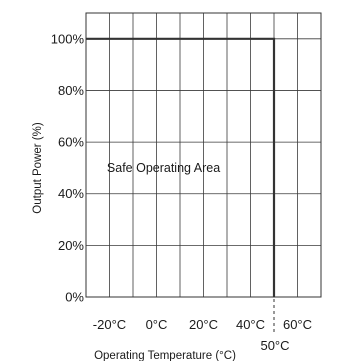  What do you see at coordinates (297, 324) in the screenshot?
I see `x-tick-label: 60°C` at bounding box center [297, 324].